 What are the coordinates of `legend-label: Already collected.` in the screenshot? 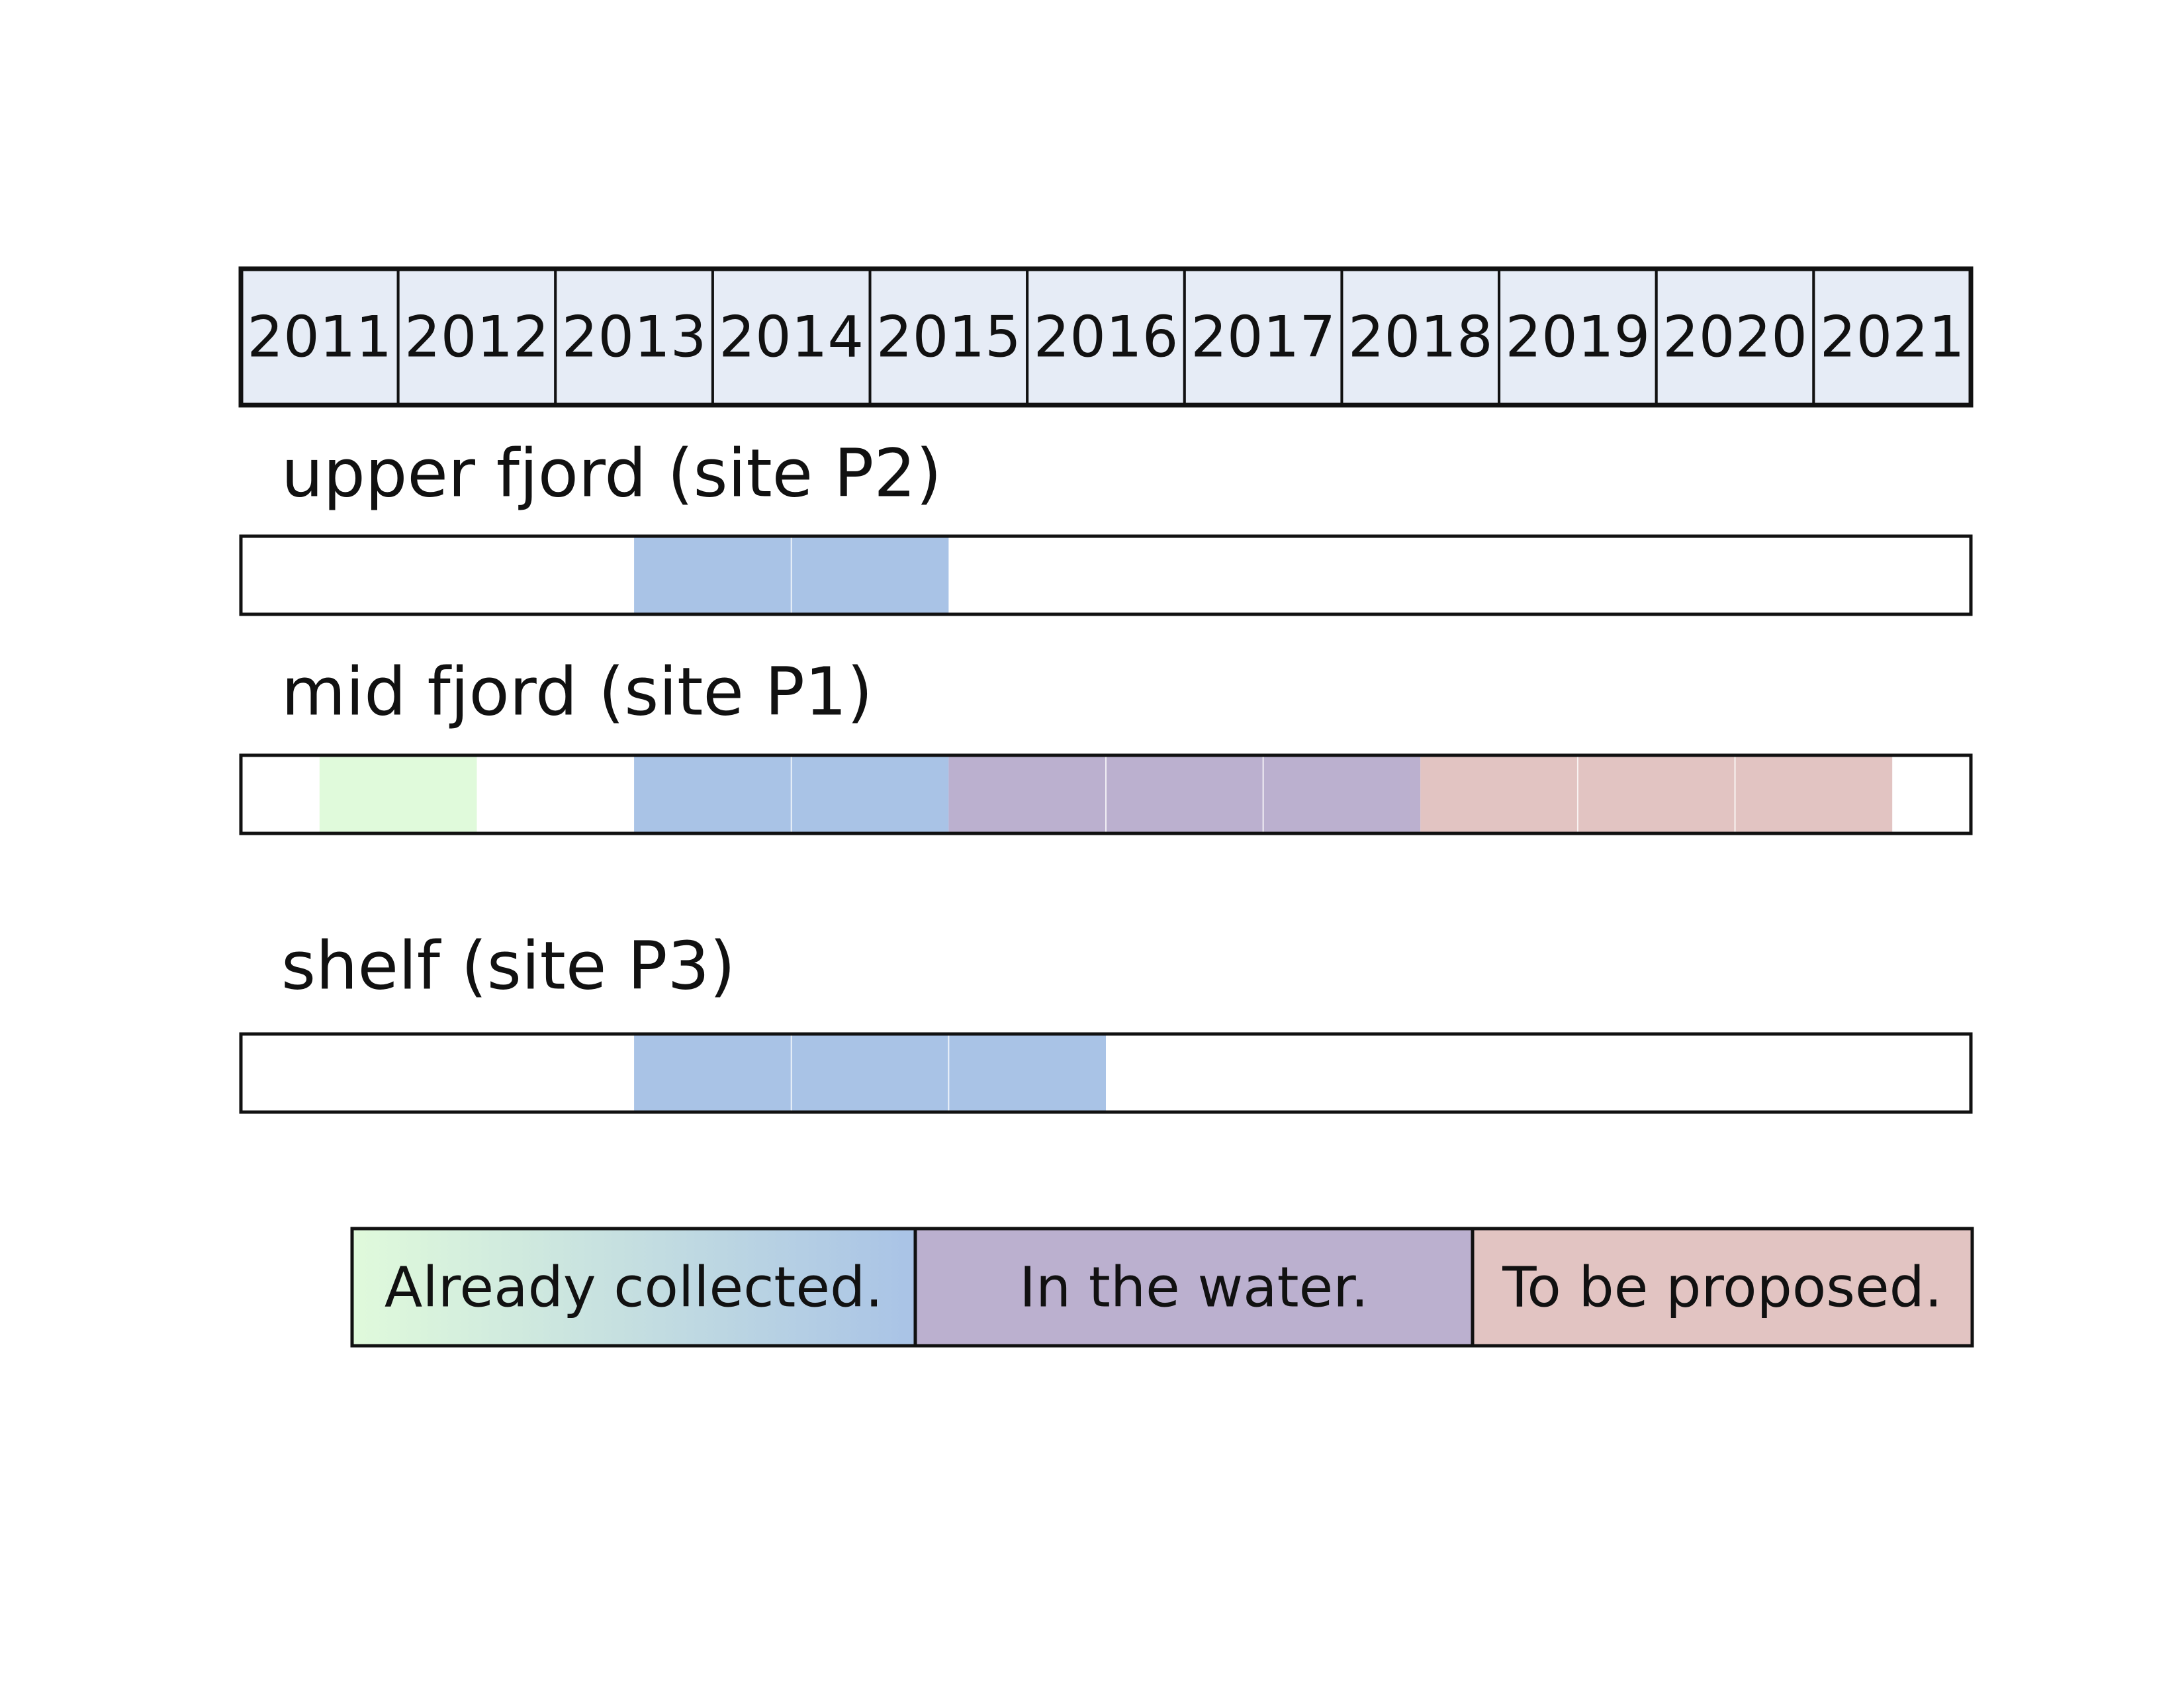 It's located at (634, 1286).